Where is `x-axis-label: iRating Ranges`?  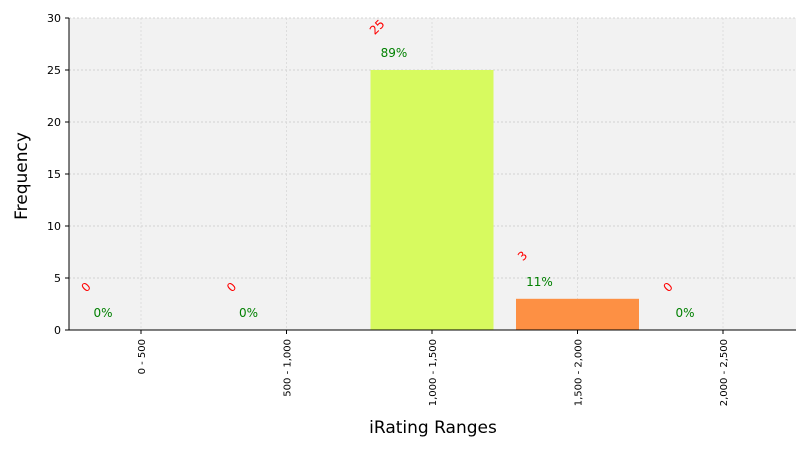 x-axis-label: iRating Ranges is located at coordinates (433, 428).